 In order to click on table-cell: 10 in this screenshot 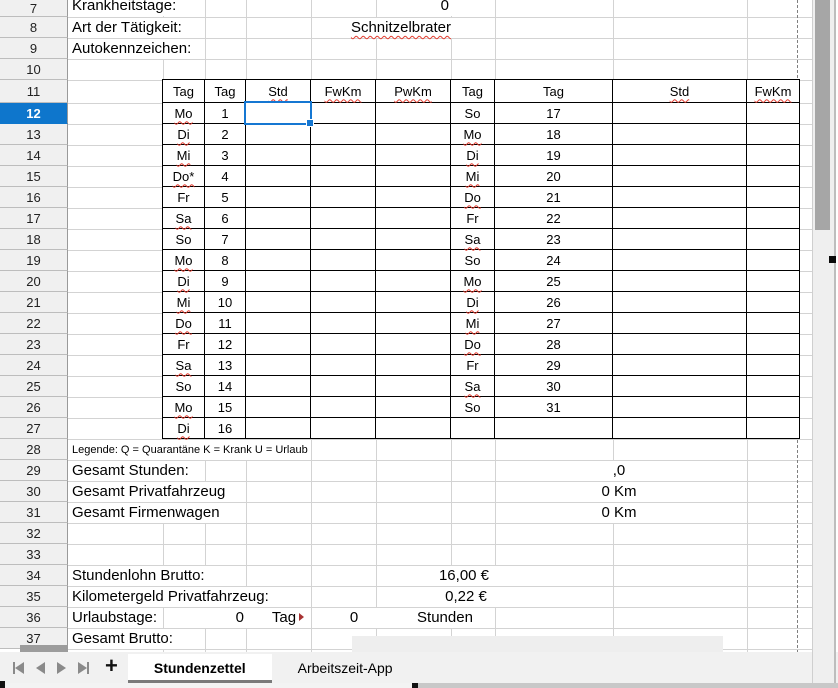, I will do `click(225, 302)`.